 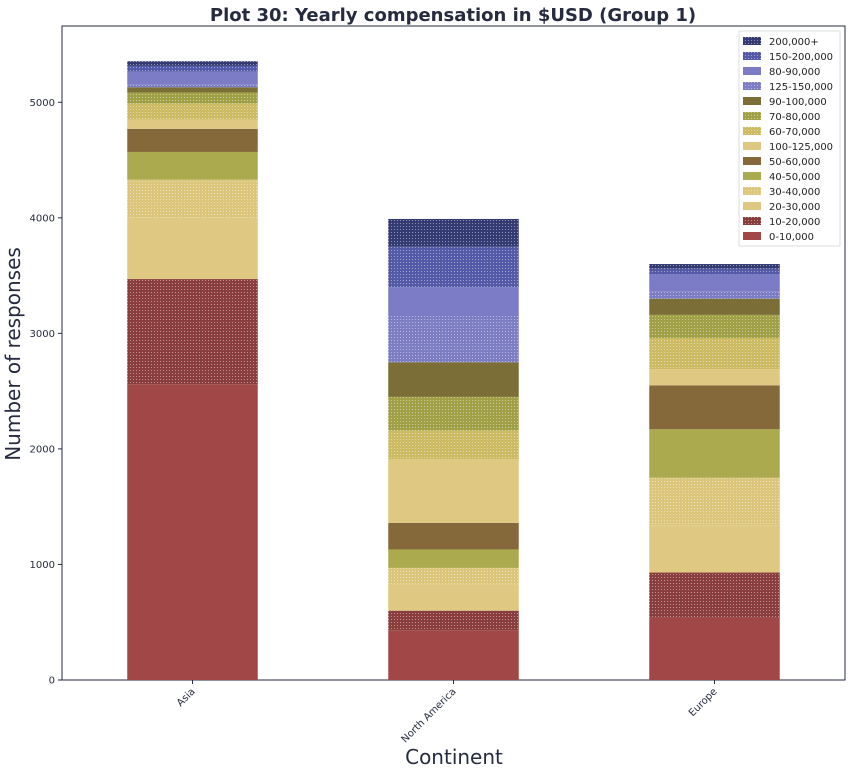 What do you see at coordinates (794, 222) in the screenshot?
I see `legend-label: 10-20,000` at bounding box center [794, 222].